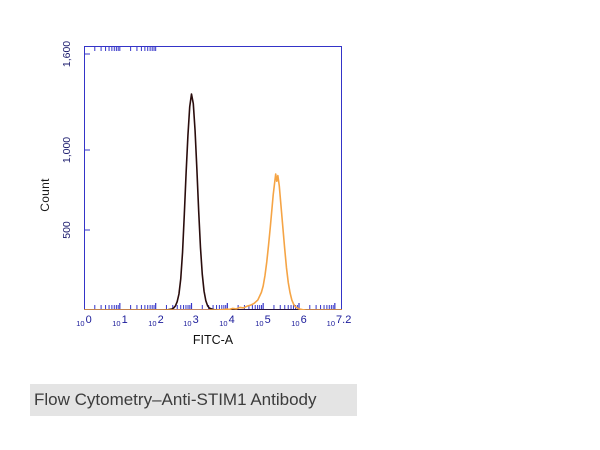 The width and height of the screenshot is (600, 450). Describe the element at coordinates (84, 321) in the screenshot. I see `x-tick-label-0: 10⁰` at that location.